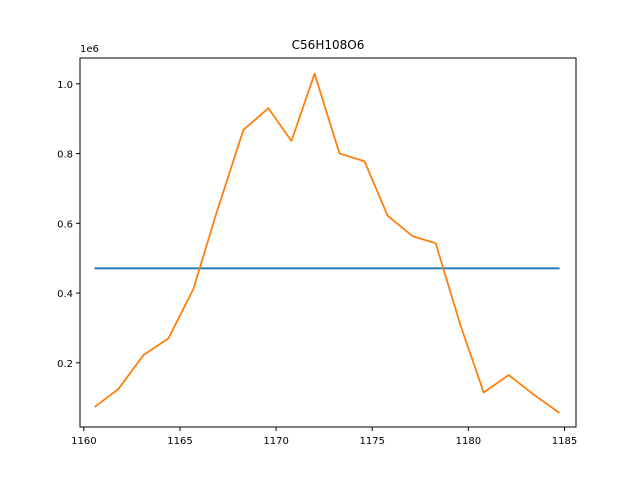  I want to click on x-tick-label: 1160, so click(83, 441).